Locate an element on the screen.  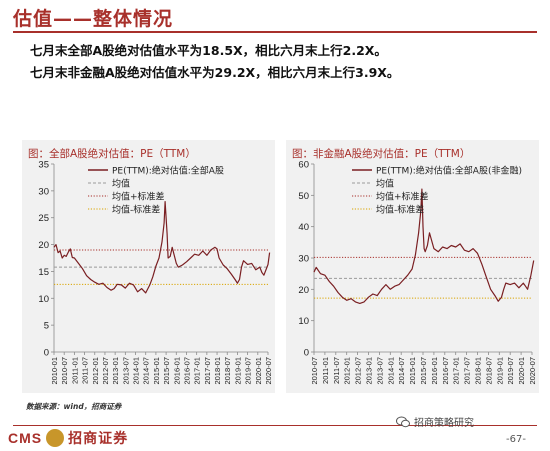
summary-non-financial: 七月末非金融A股绝对估值水平为29.2X，相比六月末上行3.9X。 is located at coordinates (215, 72).